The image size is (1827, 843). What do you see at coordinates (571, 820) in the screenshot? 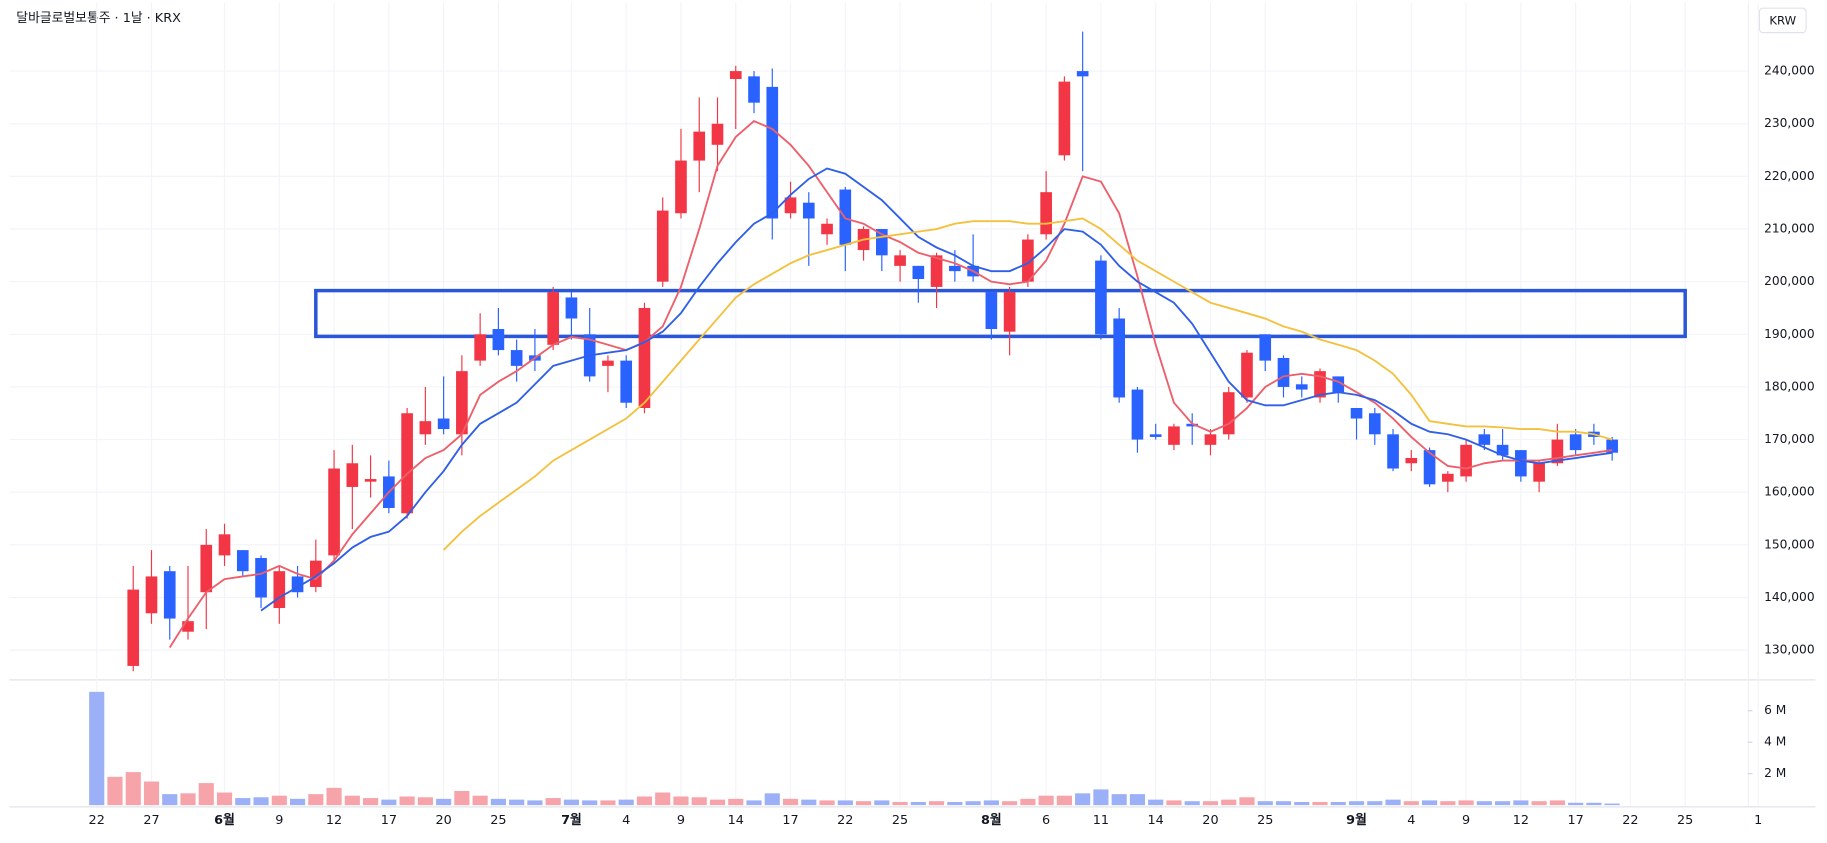
I see `x-tick-label: 7월` at bounding box center [571, 820].